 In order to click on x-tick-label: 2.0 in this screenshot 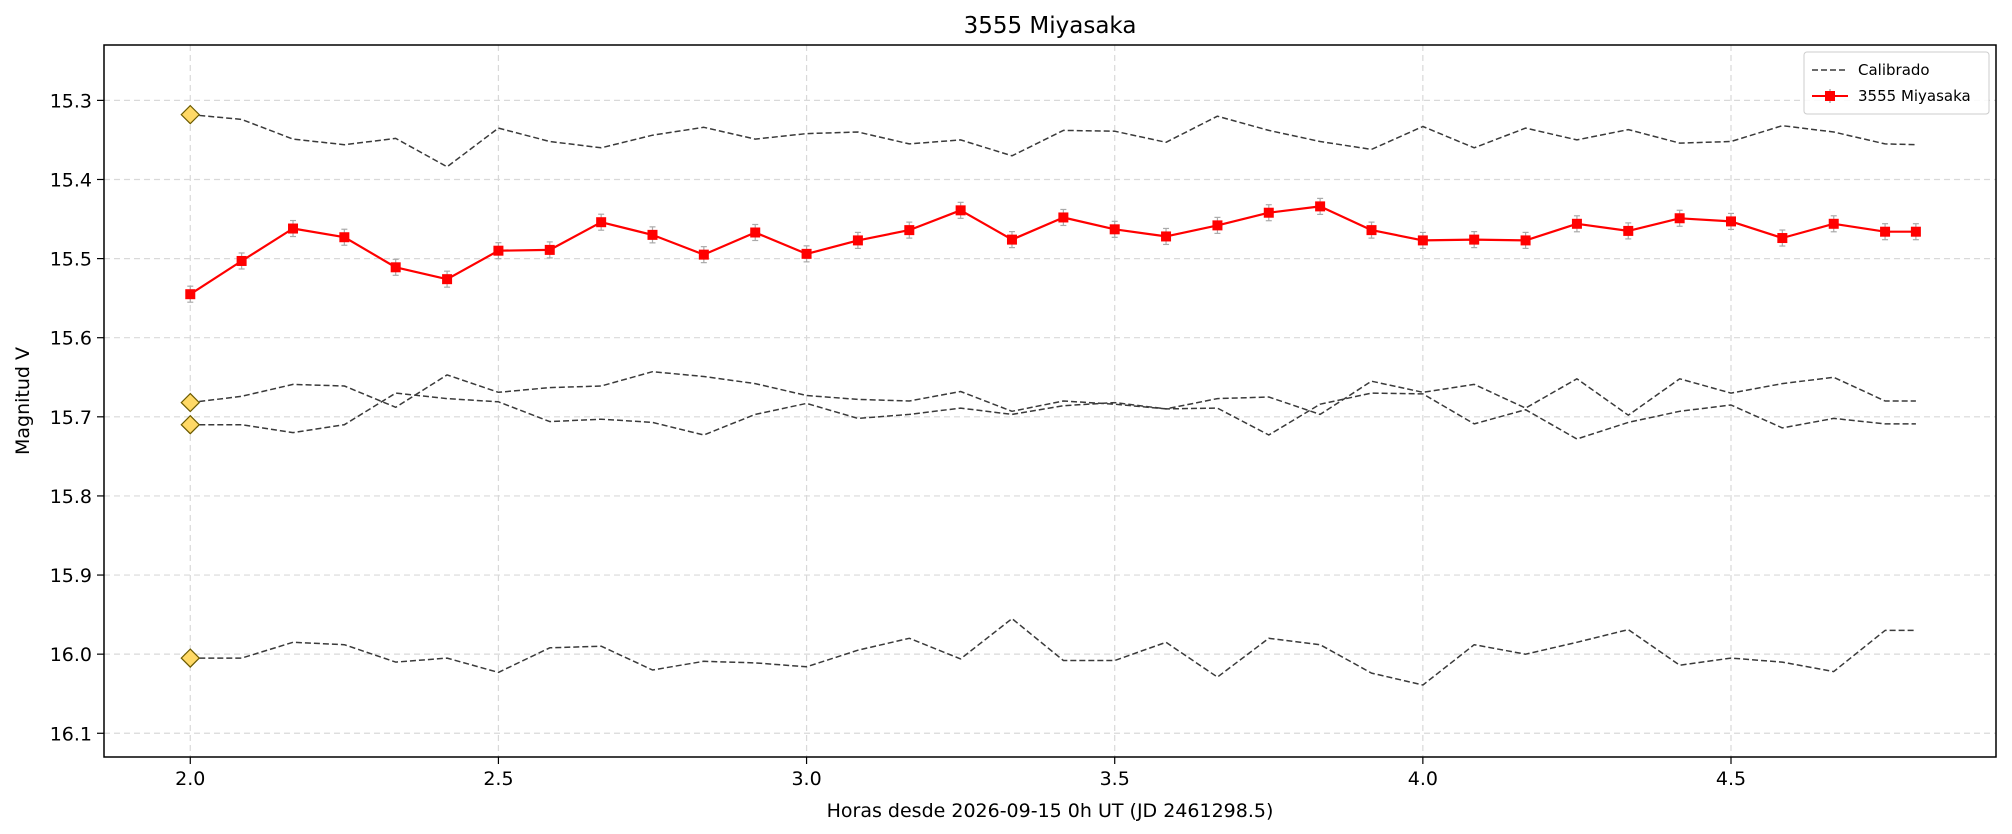, I will do `click(190, 779)`.